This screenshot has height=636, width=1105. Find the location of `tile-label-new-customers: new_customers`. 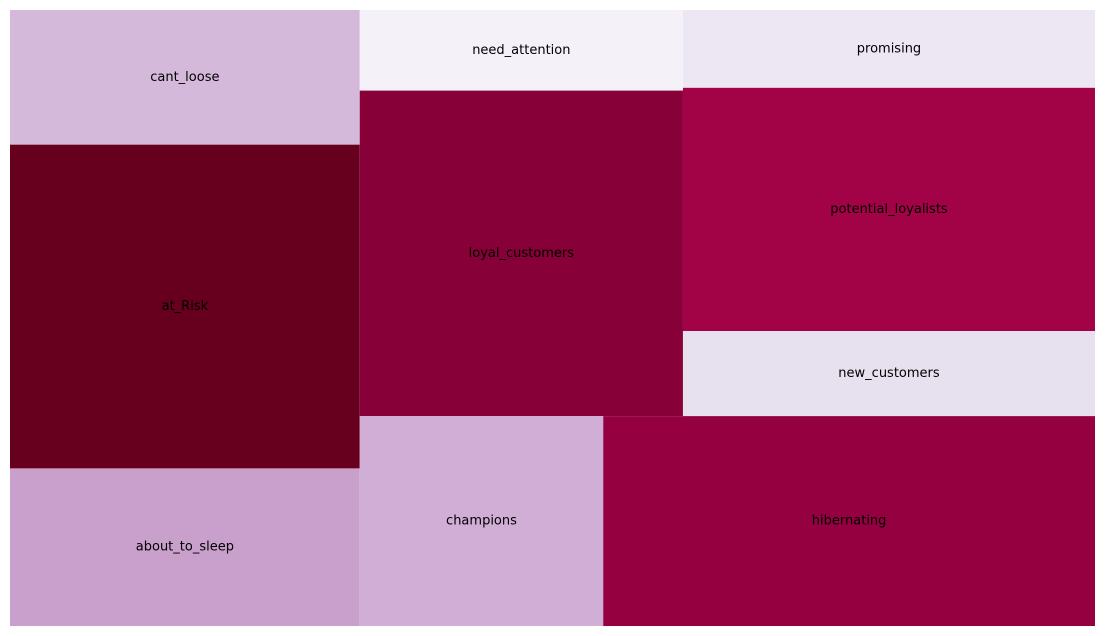

tile-label-new-customers: new_customers is located at coordinates (889, 373).